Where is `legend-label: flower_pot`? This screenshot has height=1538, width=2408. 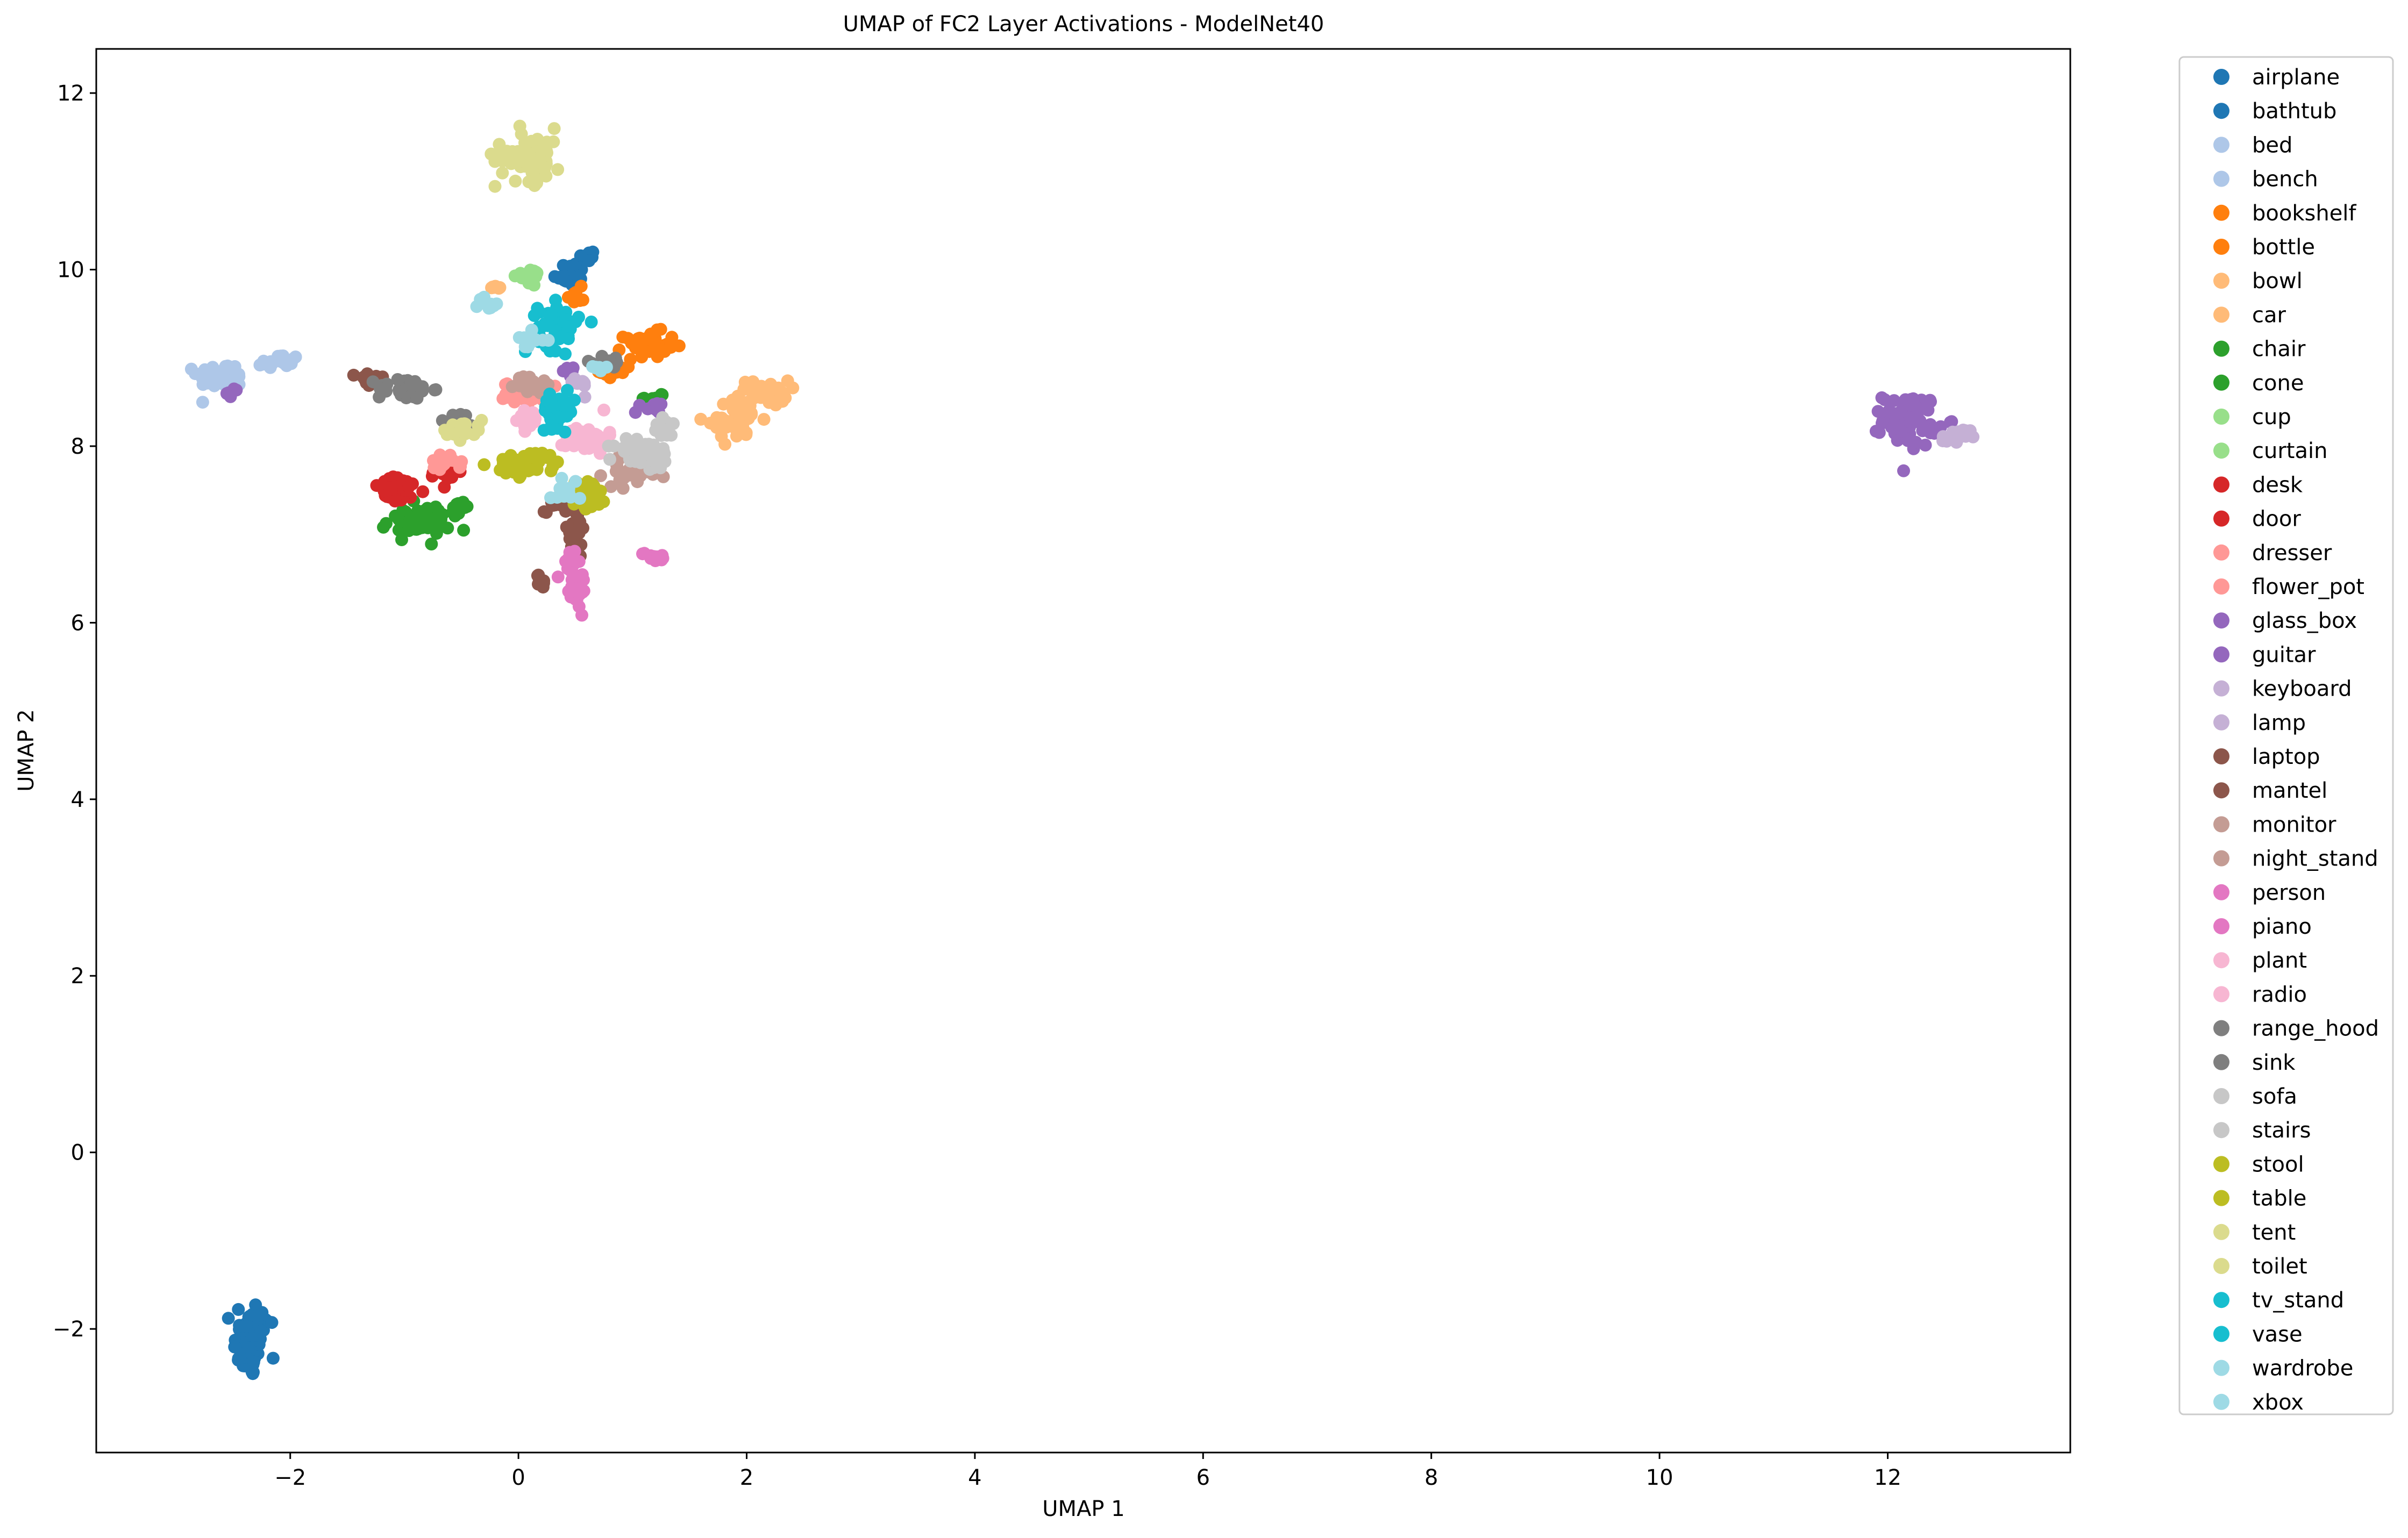
legend-label: flower_pot is located at coordinates (2308, 587).